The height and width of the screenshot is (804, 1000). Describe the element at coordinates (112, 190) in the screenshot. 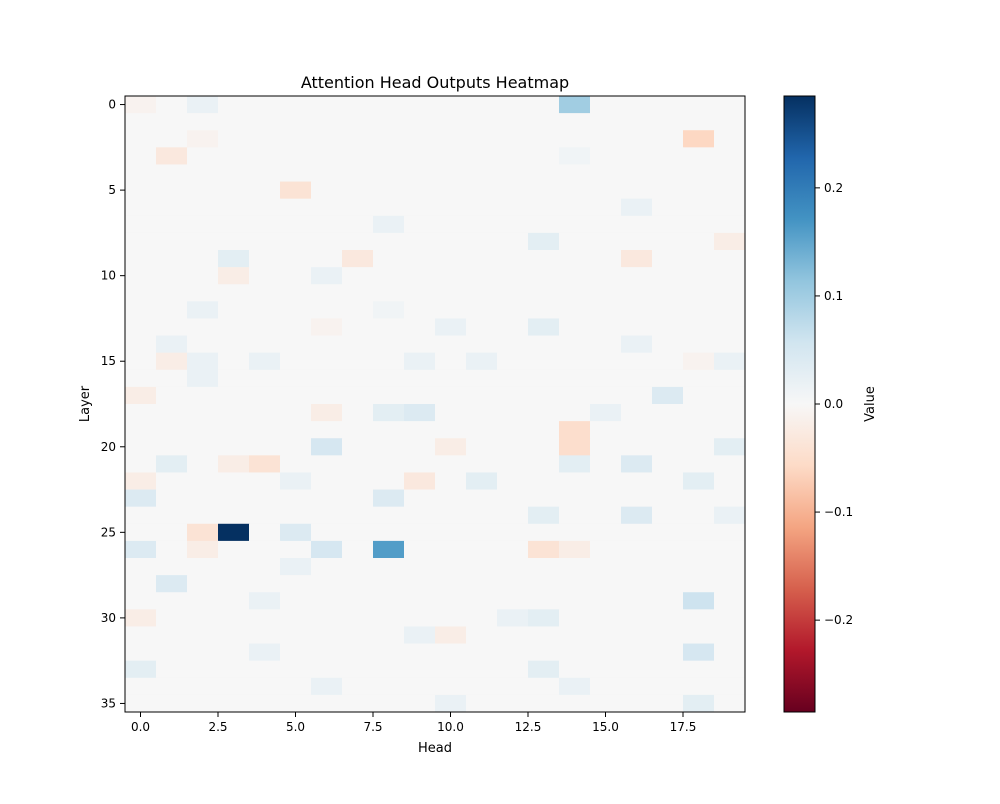

I see `y-tick-label: 5` at that location.